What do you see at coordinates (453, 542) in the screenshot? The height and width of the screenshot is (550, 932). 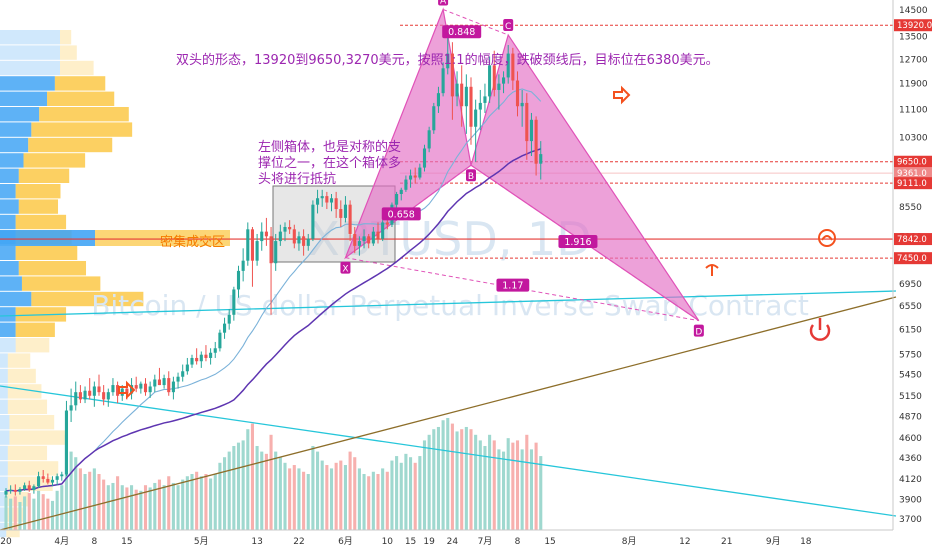 I see `time-tick-label: 24` at bounding box center [453, 542].